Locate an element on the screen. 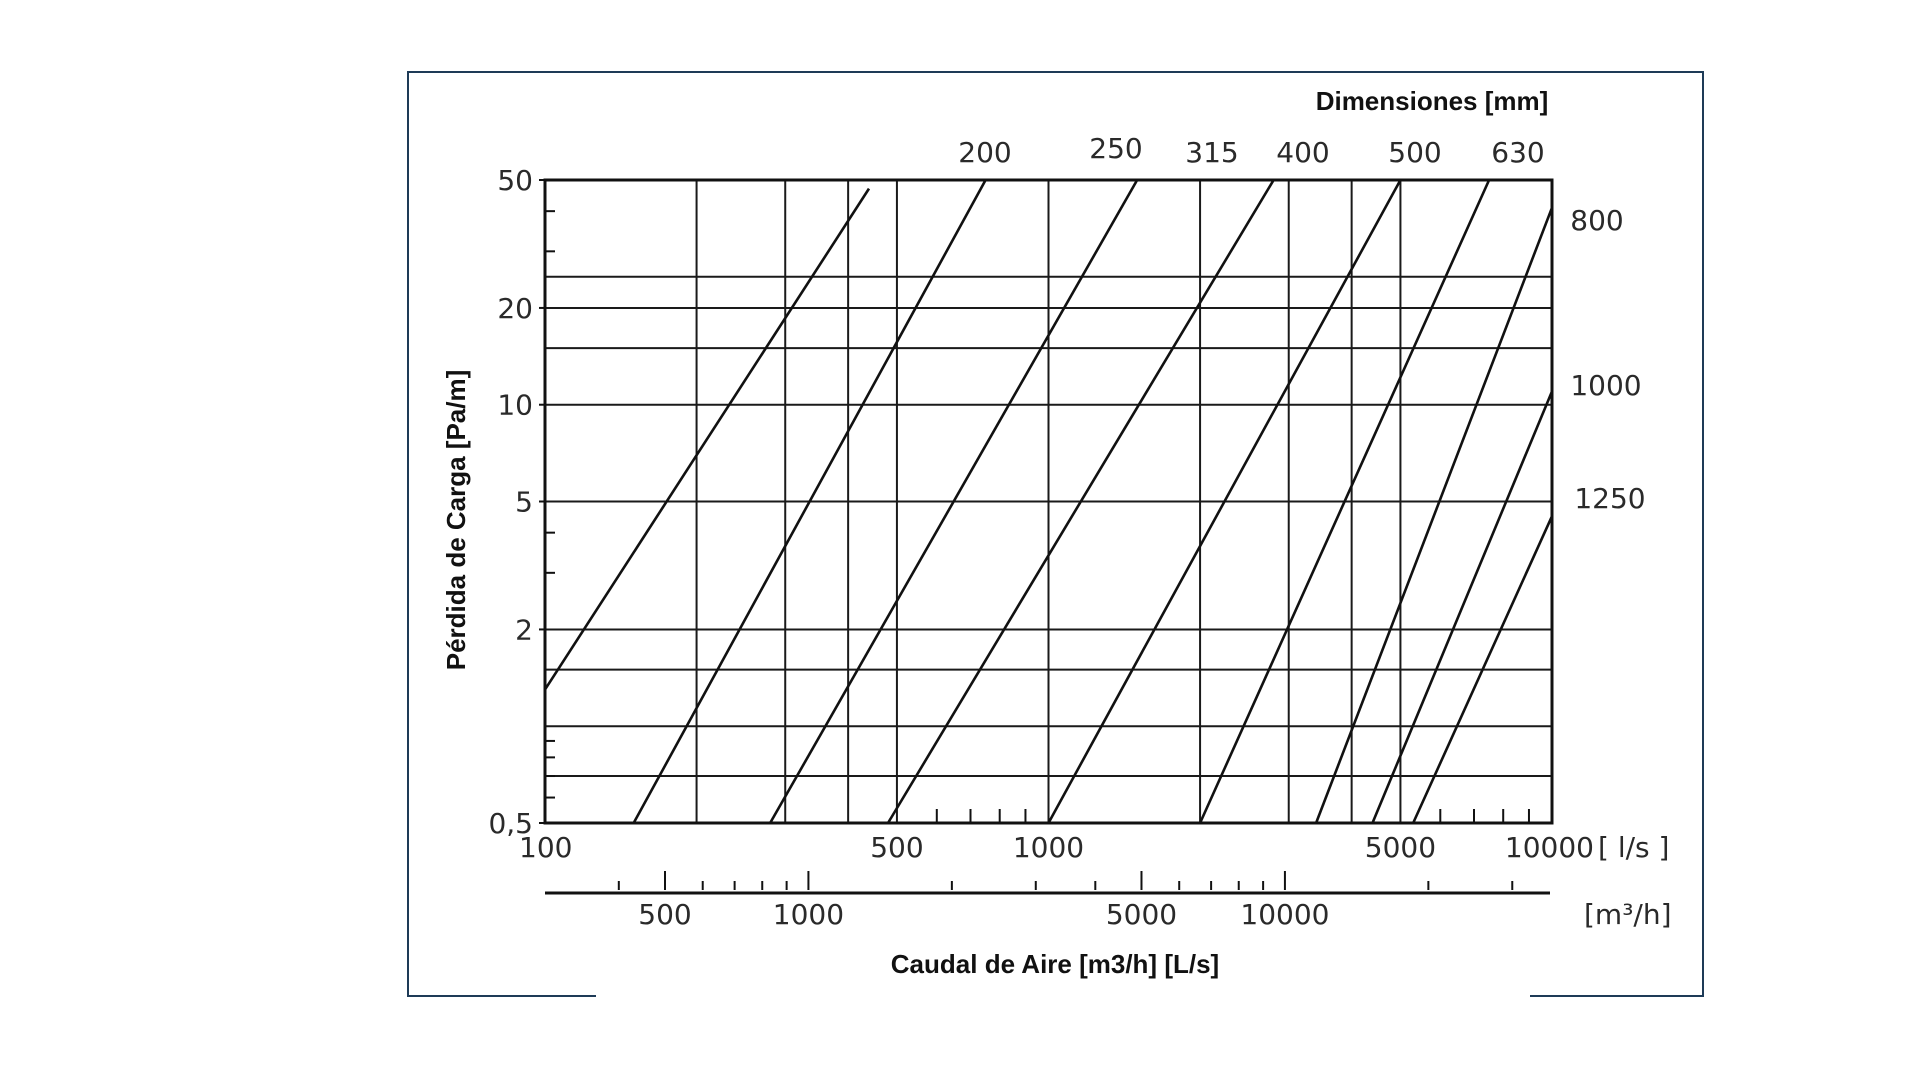 This screenshot has height=1080, width=1920. series-label-250: 250 is located at coordinates (1115, 148).